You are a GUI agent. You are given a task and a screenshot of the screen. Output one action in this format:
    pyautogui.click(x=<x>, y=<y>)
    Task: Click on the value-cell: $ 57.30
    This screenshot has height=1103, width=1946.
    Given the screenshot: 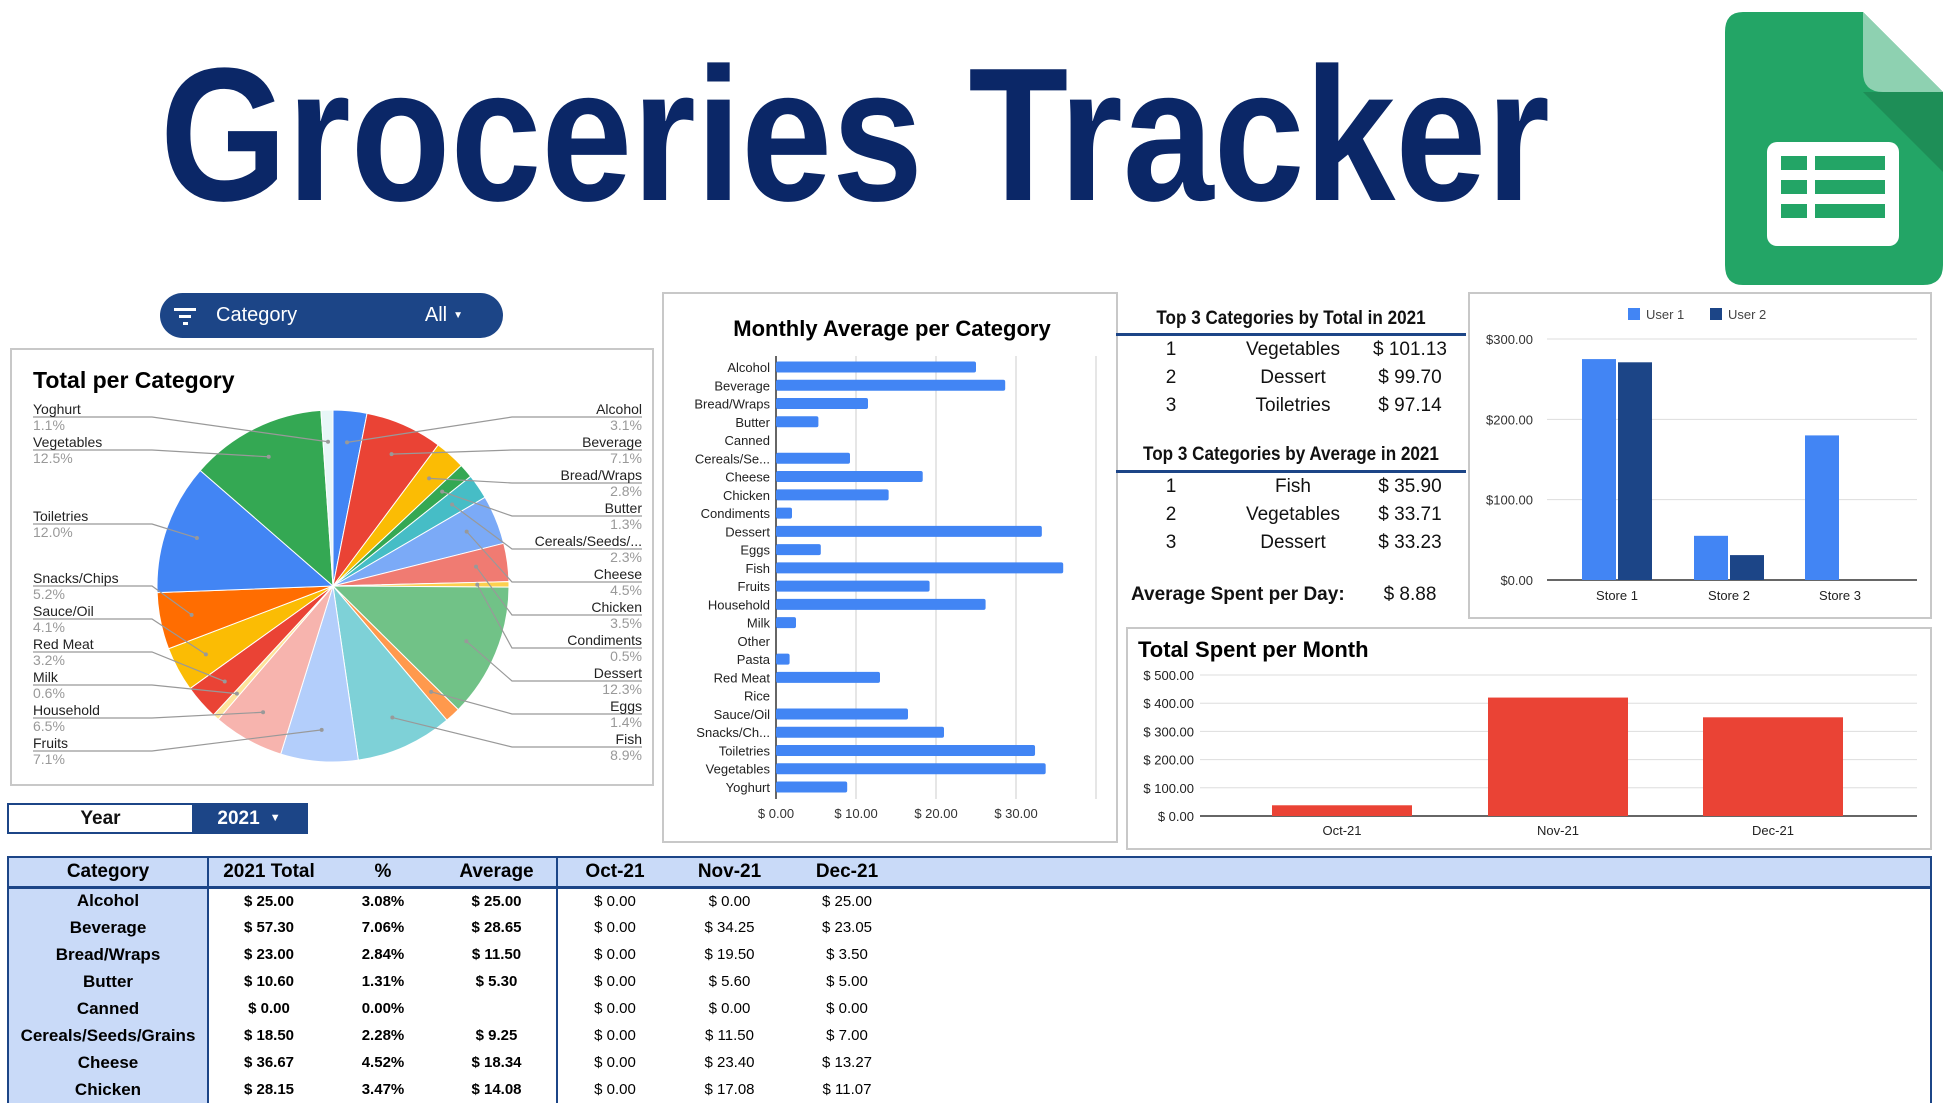 What is the action you would take?
    pyautogui.click(x=269, y=927)
    